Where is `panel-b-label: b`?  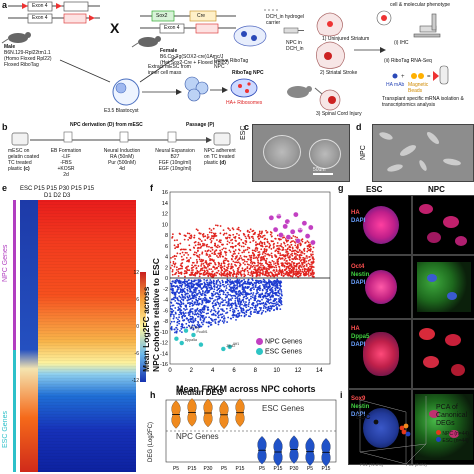 panel-b-label: b is located at coordinates (5, 127).